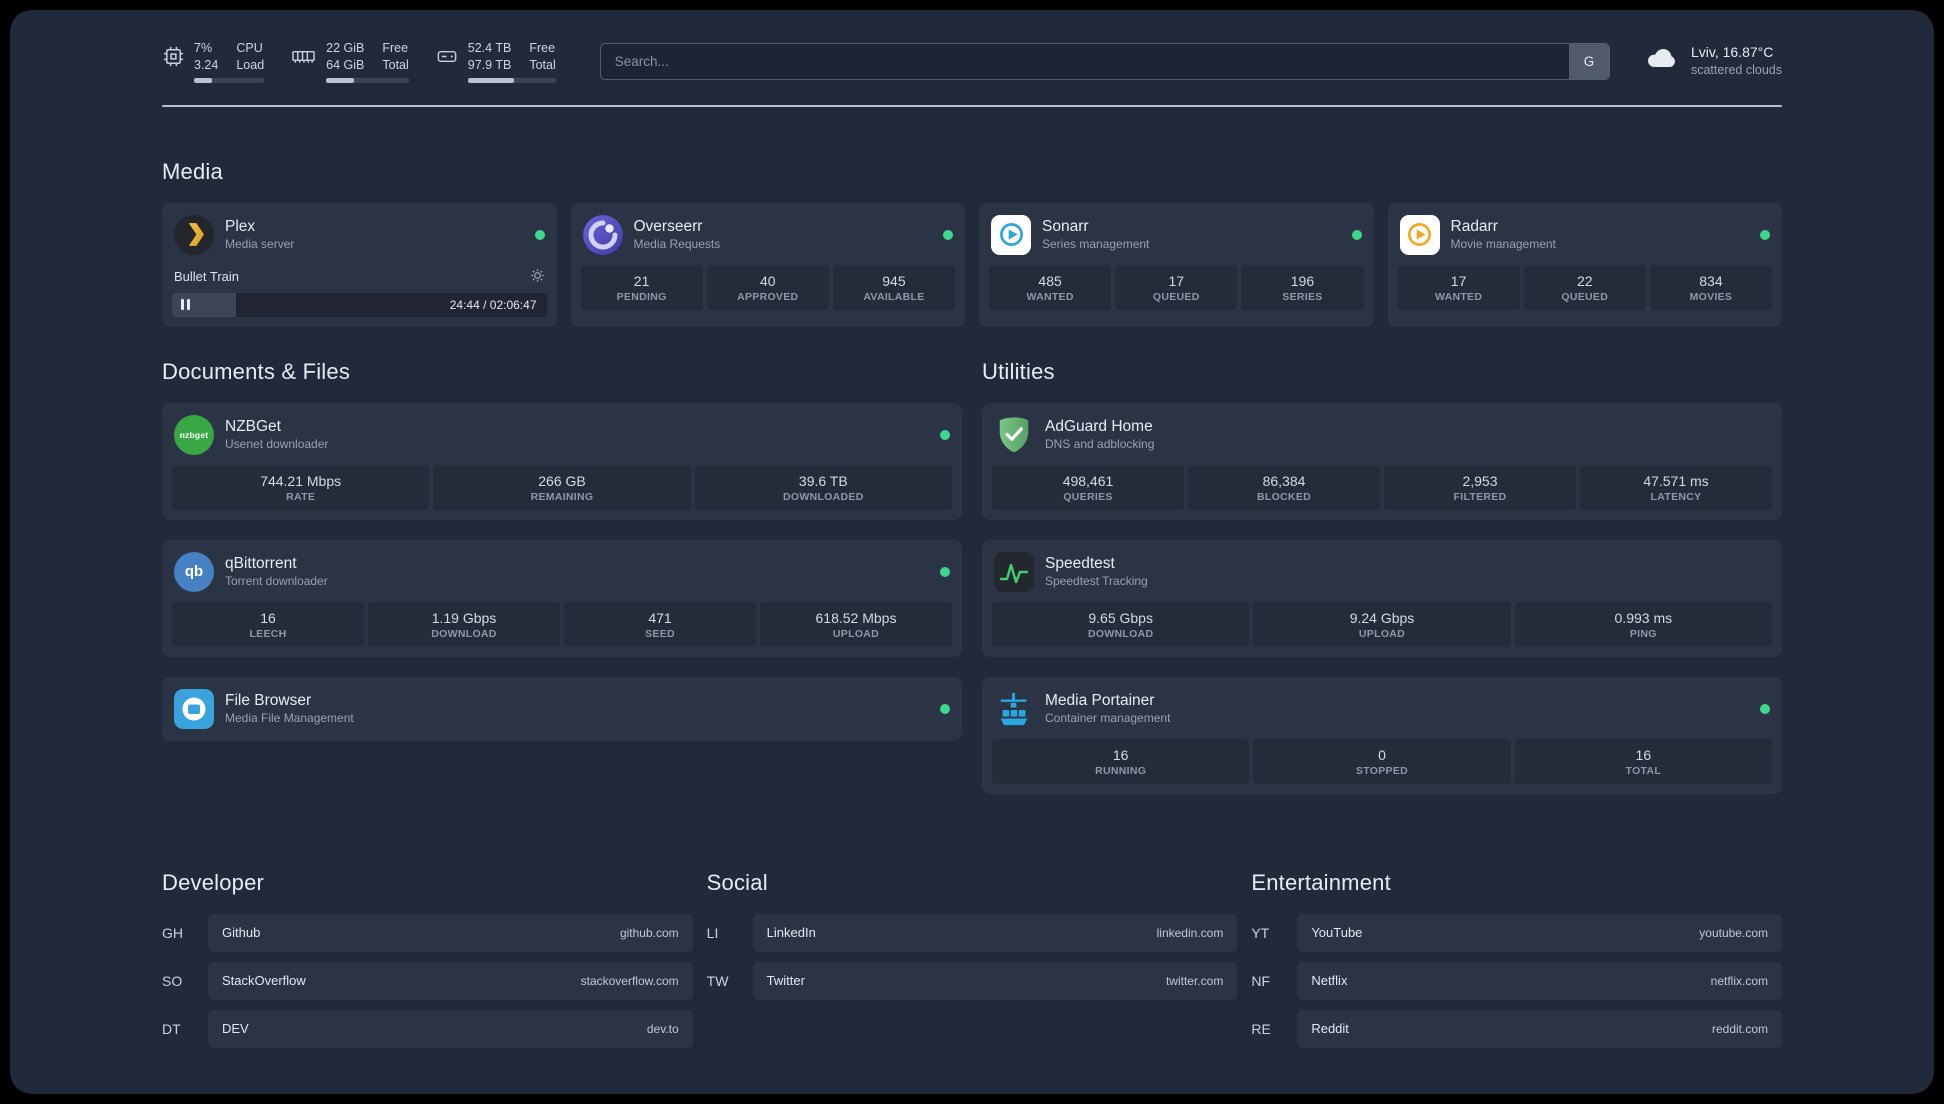 Image resolution: width=1944 pixels, height=1104 pixels. What do you see at coordinates (1588, 61) in the screenshot?
I see `search-provider-button: G` at bounding box center [1588, 61].